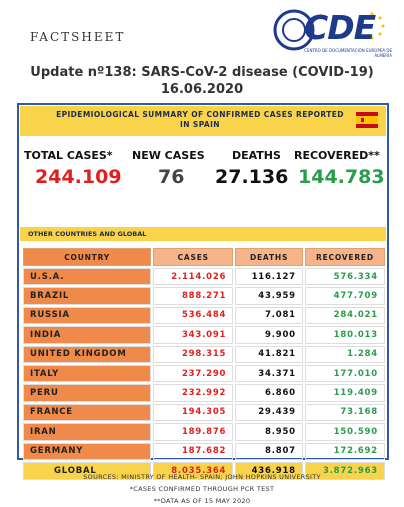 This screenshot has width=404, height=507. I want to click on table-cell: INDIA, so click(87, 335).